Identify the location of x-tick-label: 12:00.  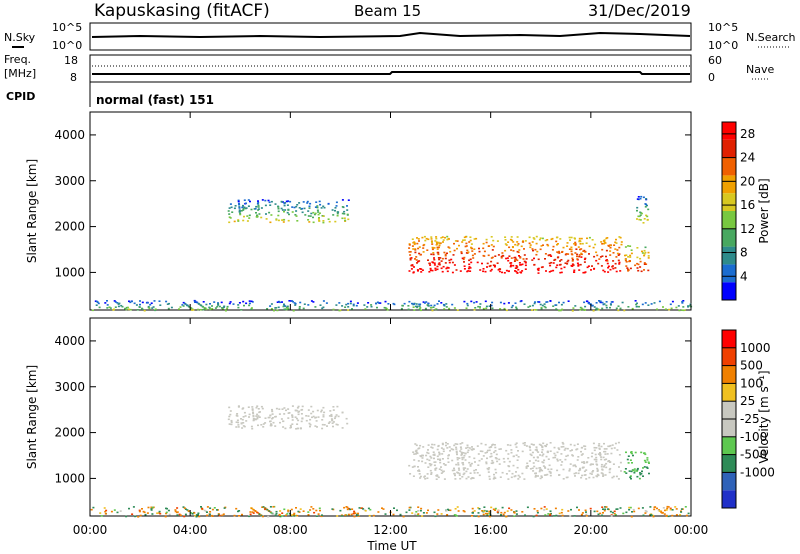
(390, 530).